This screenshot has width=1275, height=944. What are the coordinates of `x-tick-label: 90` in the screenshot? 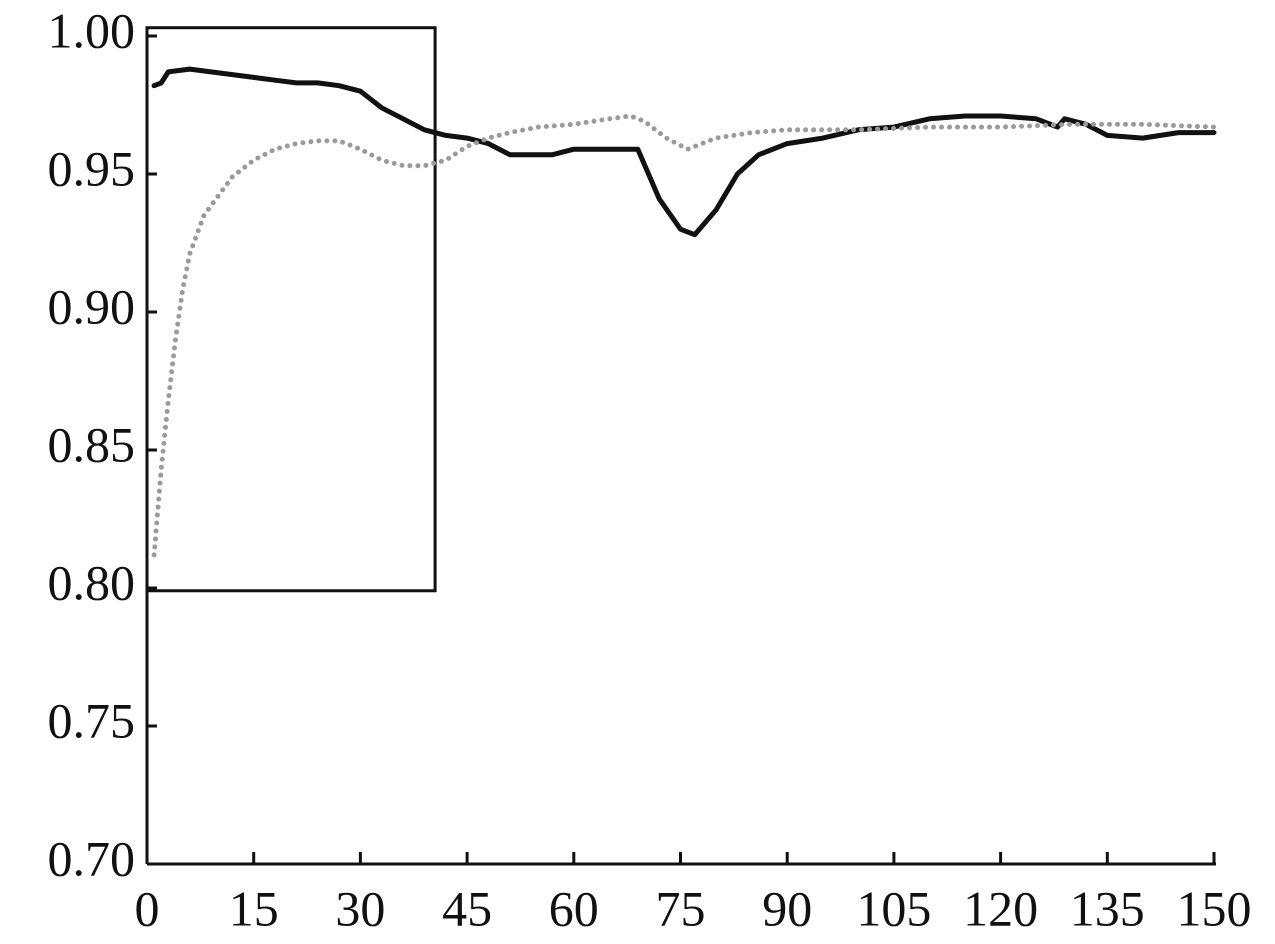 It's located at (787, 908).